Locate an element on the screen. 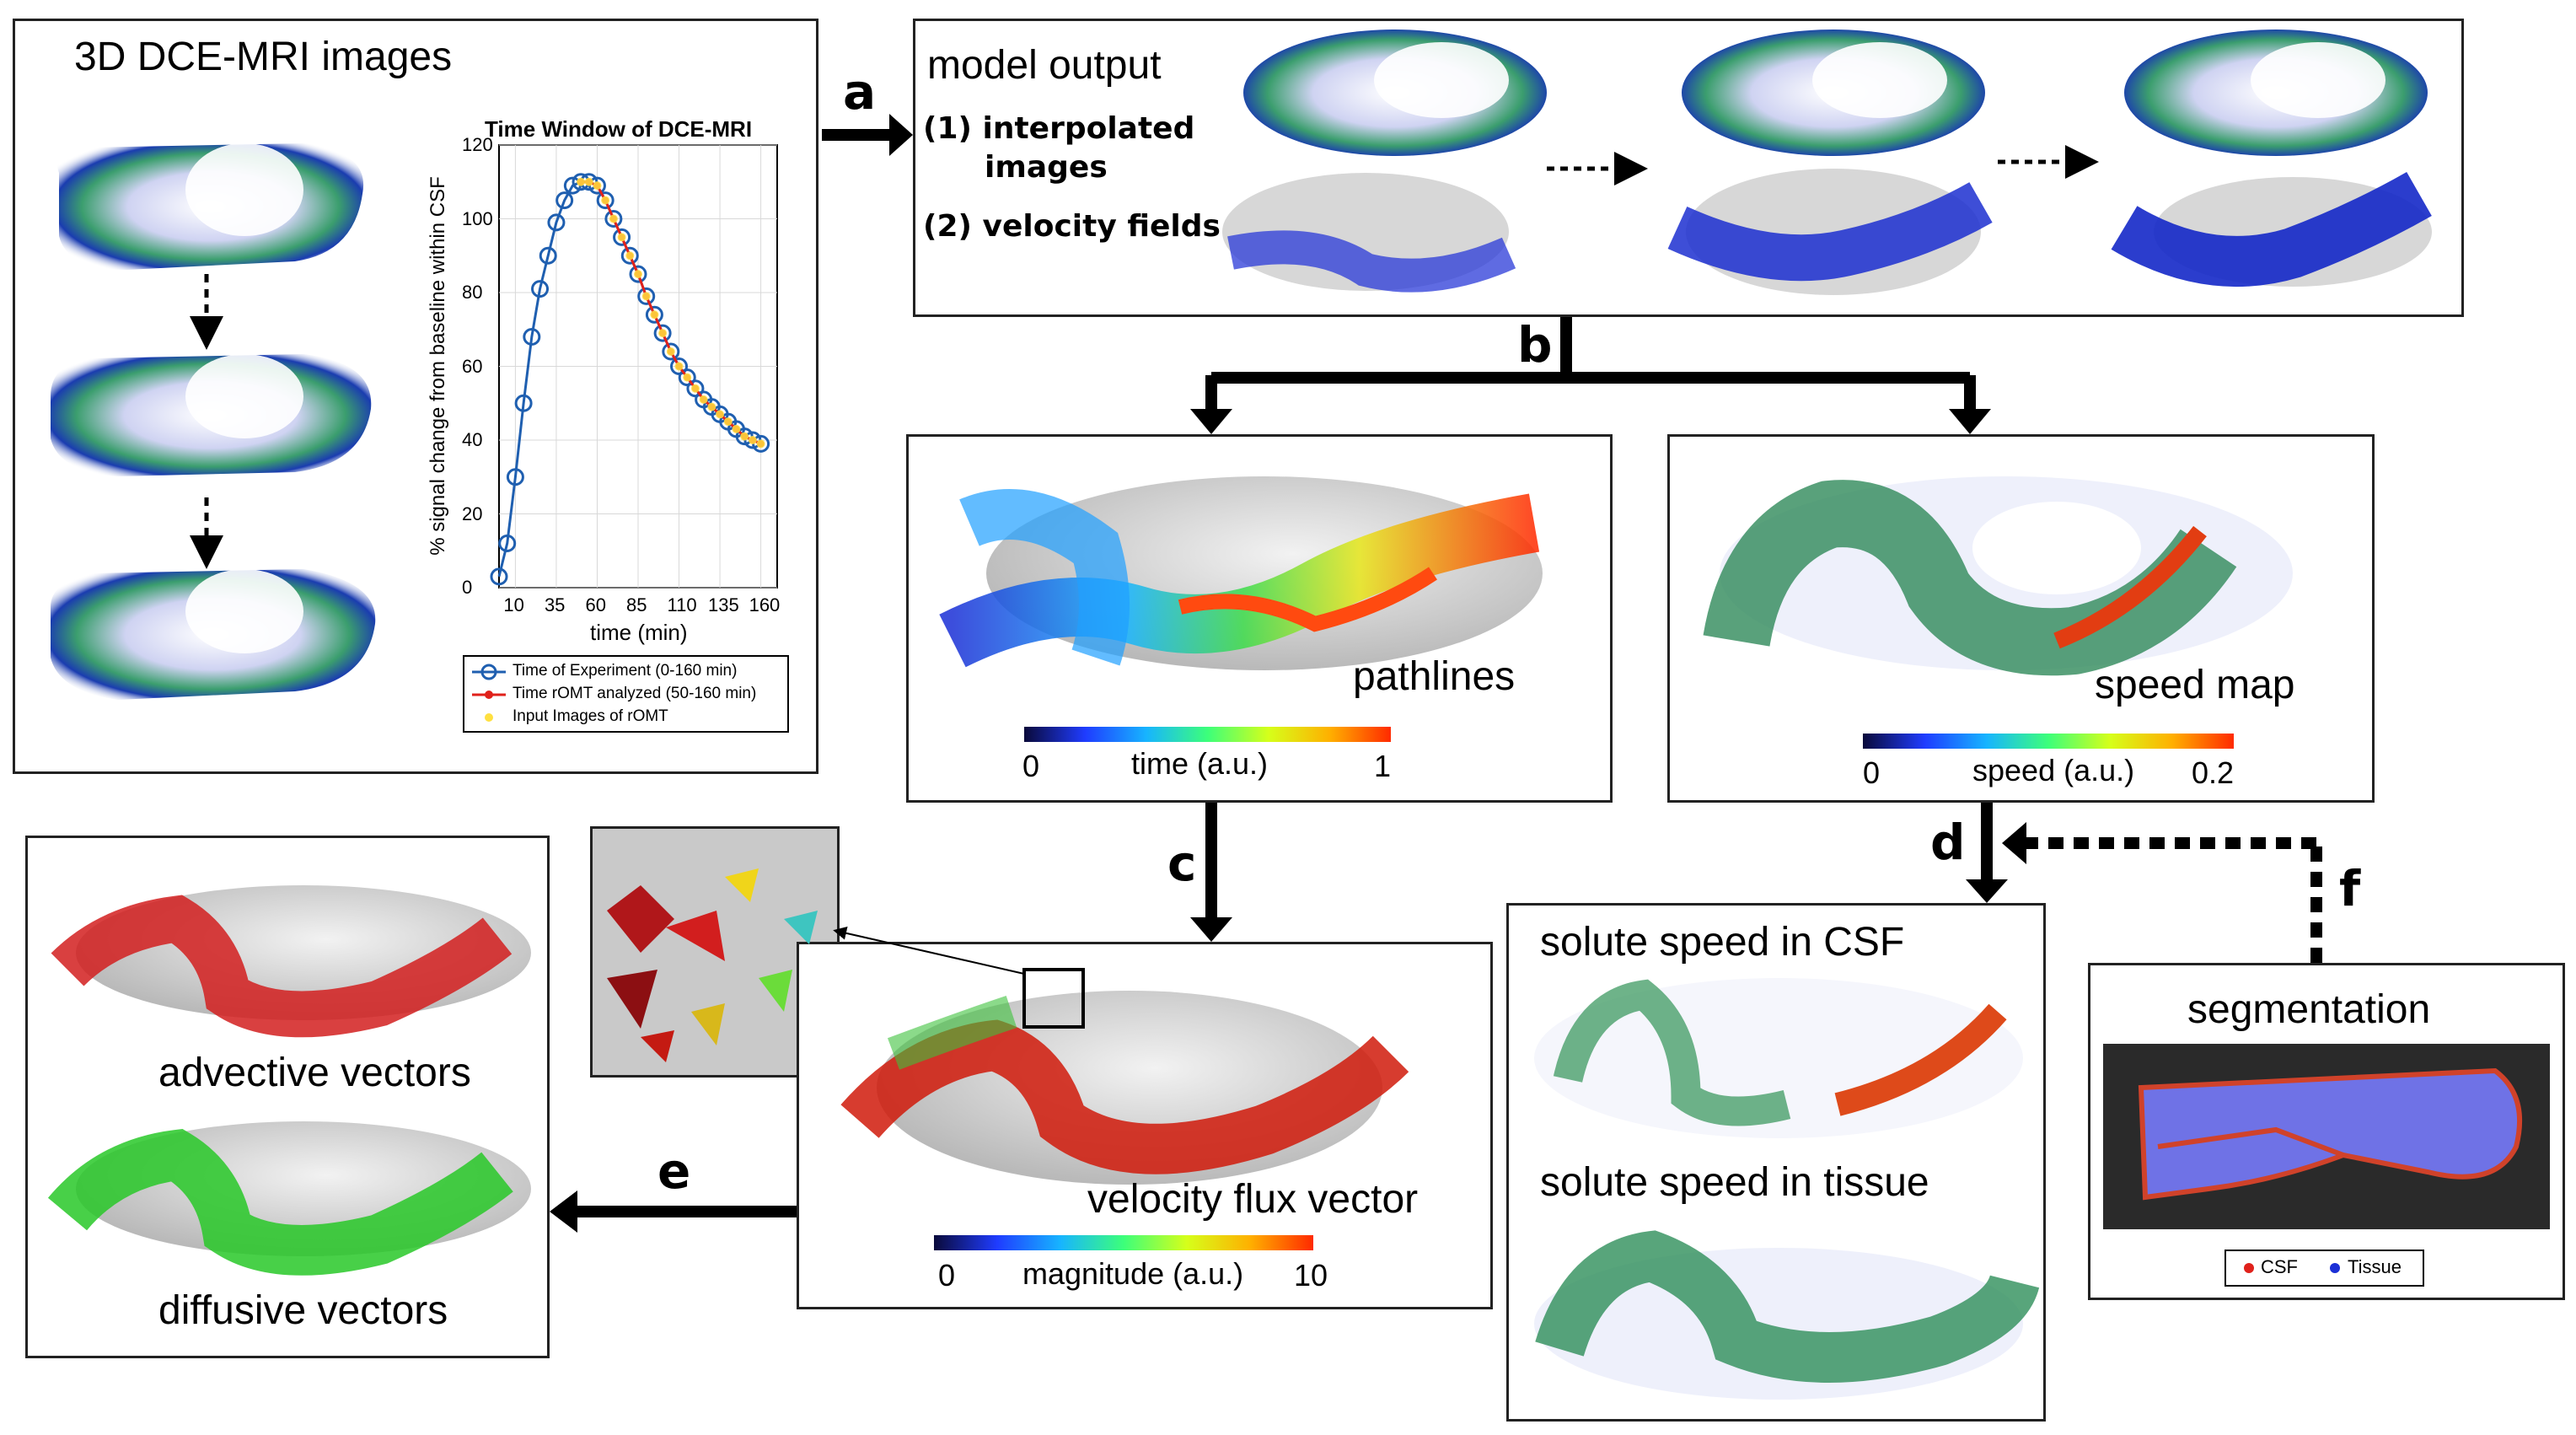 The image size is (2576, 1435). dce-title: 3D DCE-MRI images is located at coordinates (263, 57).